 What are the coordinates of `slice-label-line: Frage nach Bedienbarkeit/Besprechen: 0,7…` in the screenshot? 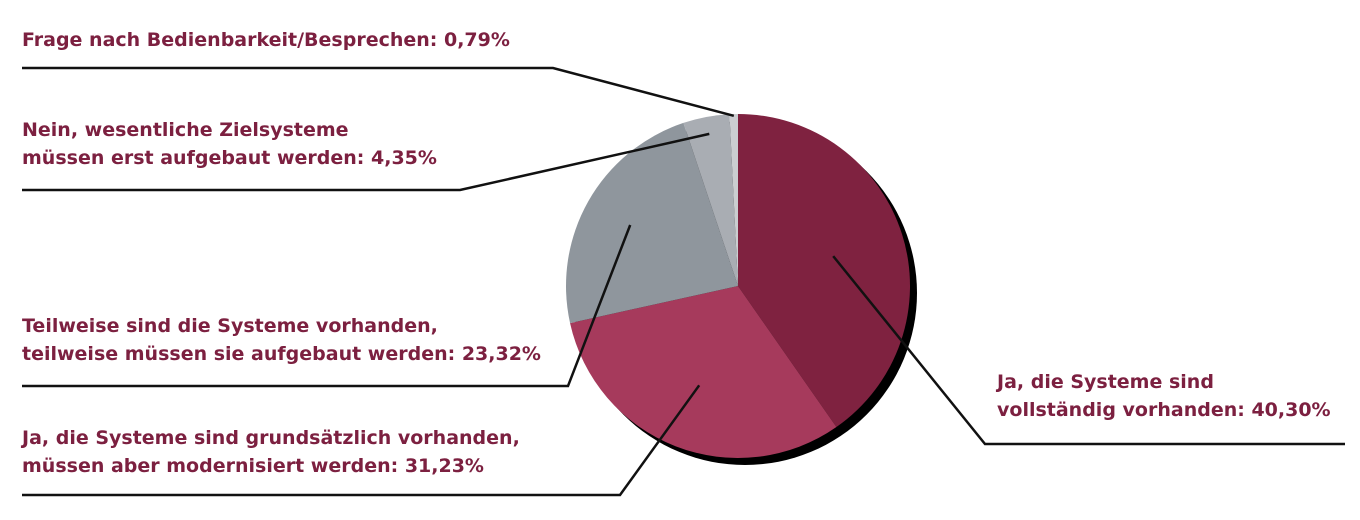 It's located at (266, 40).